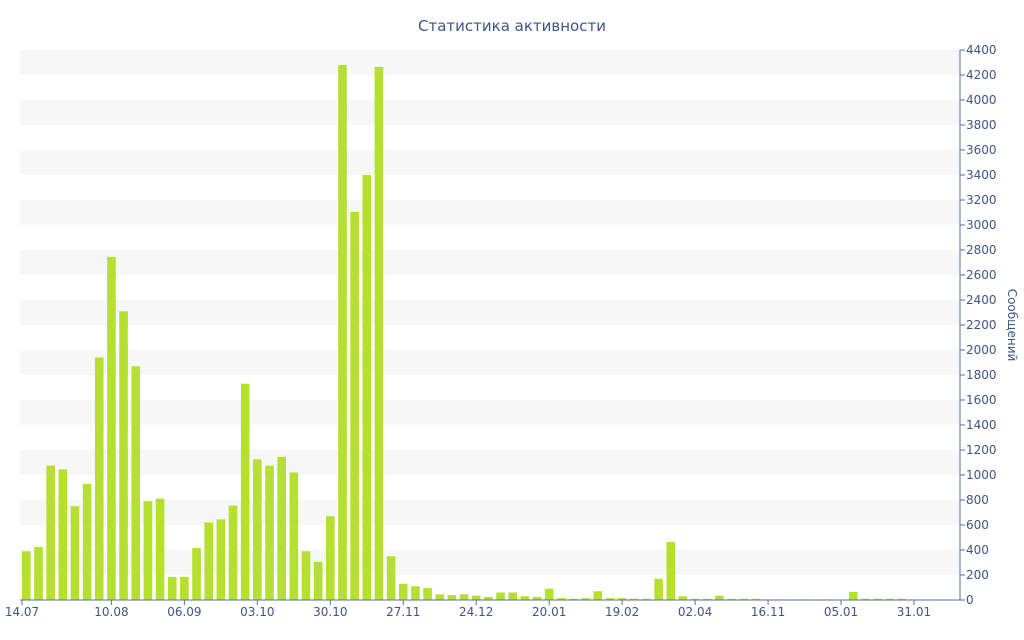  I want to click on x-tick-label: 20.01, so click(549, 612).